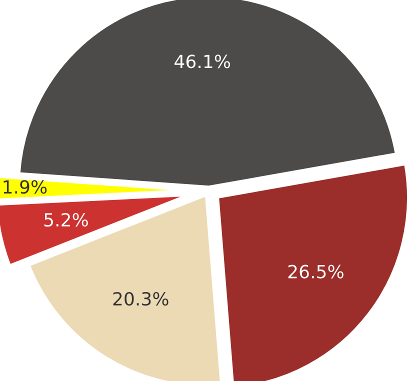 This screenshot has height=381, width=418. What do you see at coordinates (202, 61) in the screenshot?
I see `data-label: 46.1%` at bounding box center [202, 61].